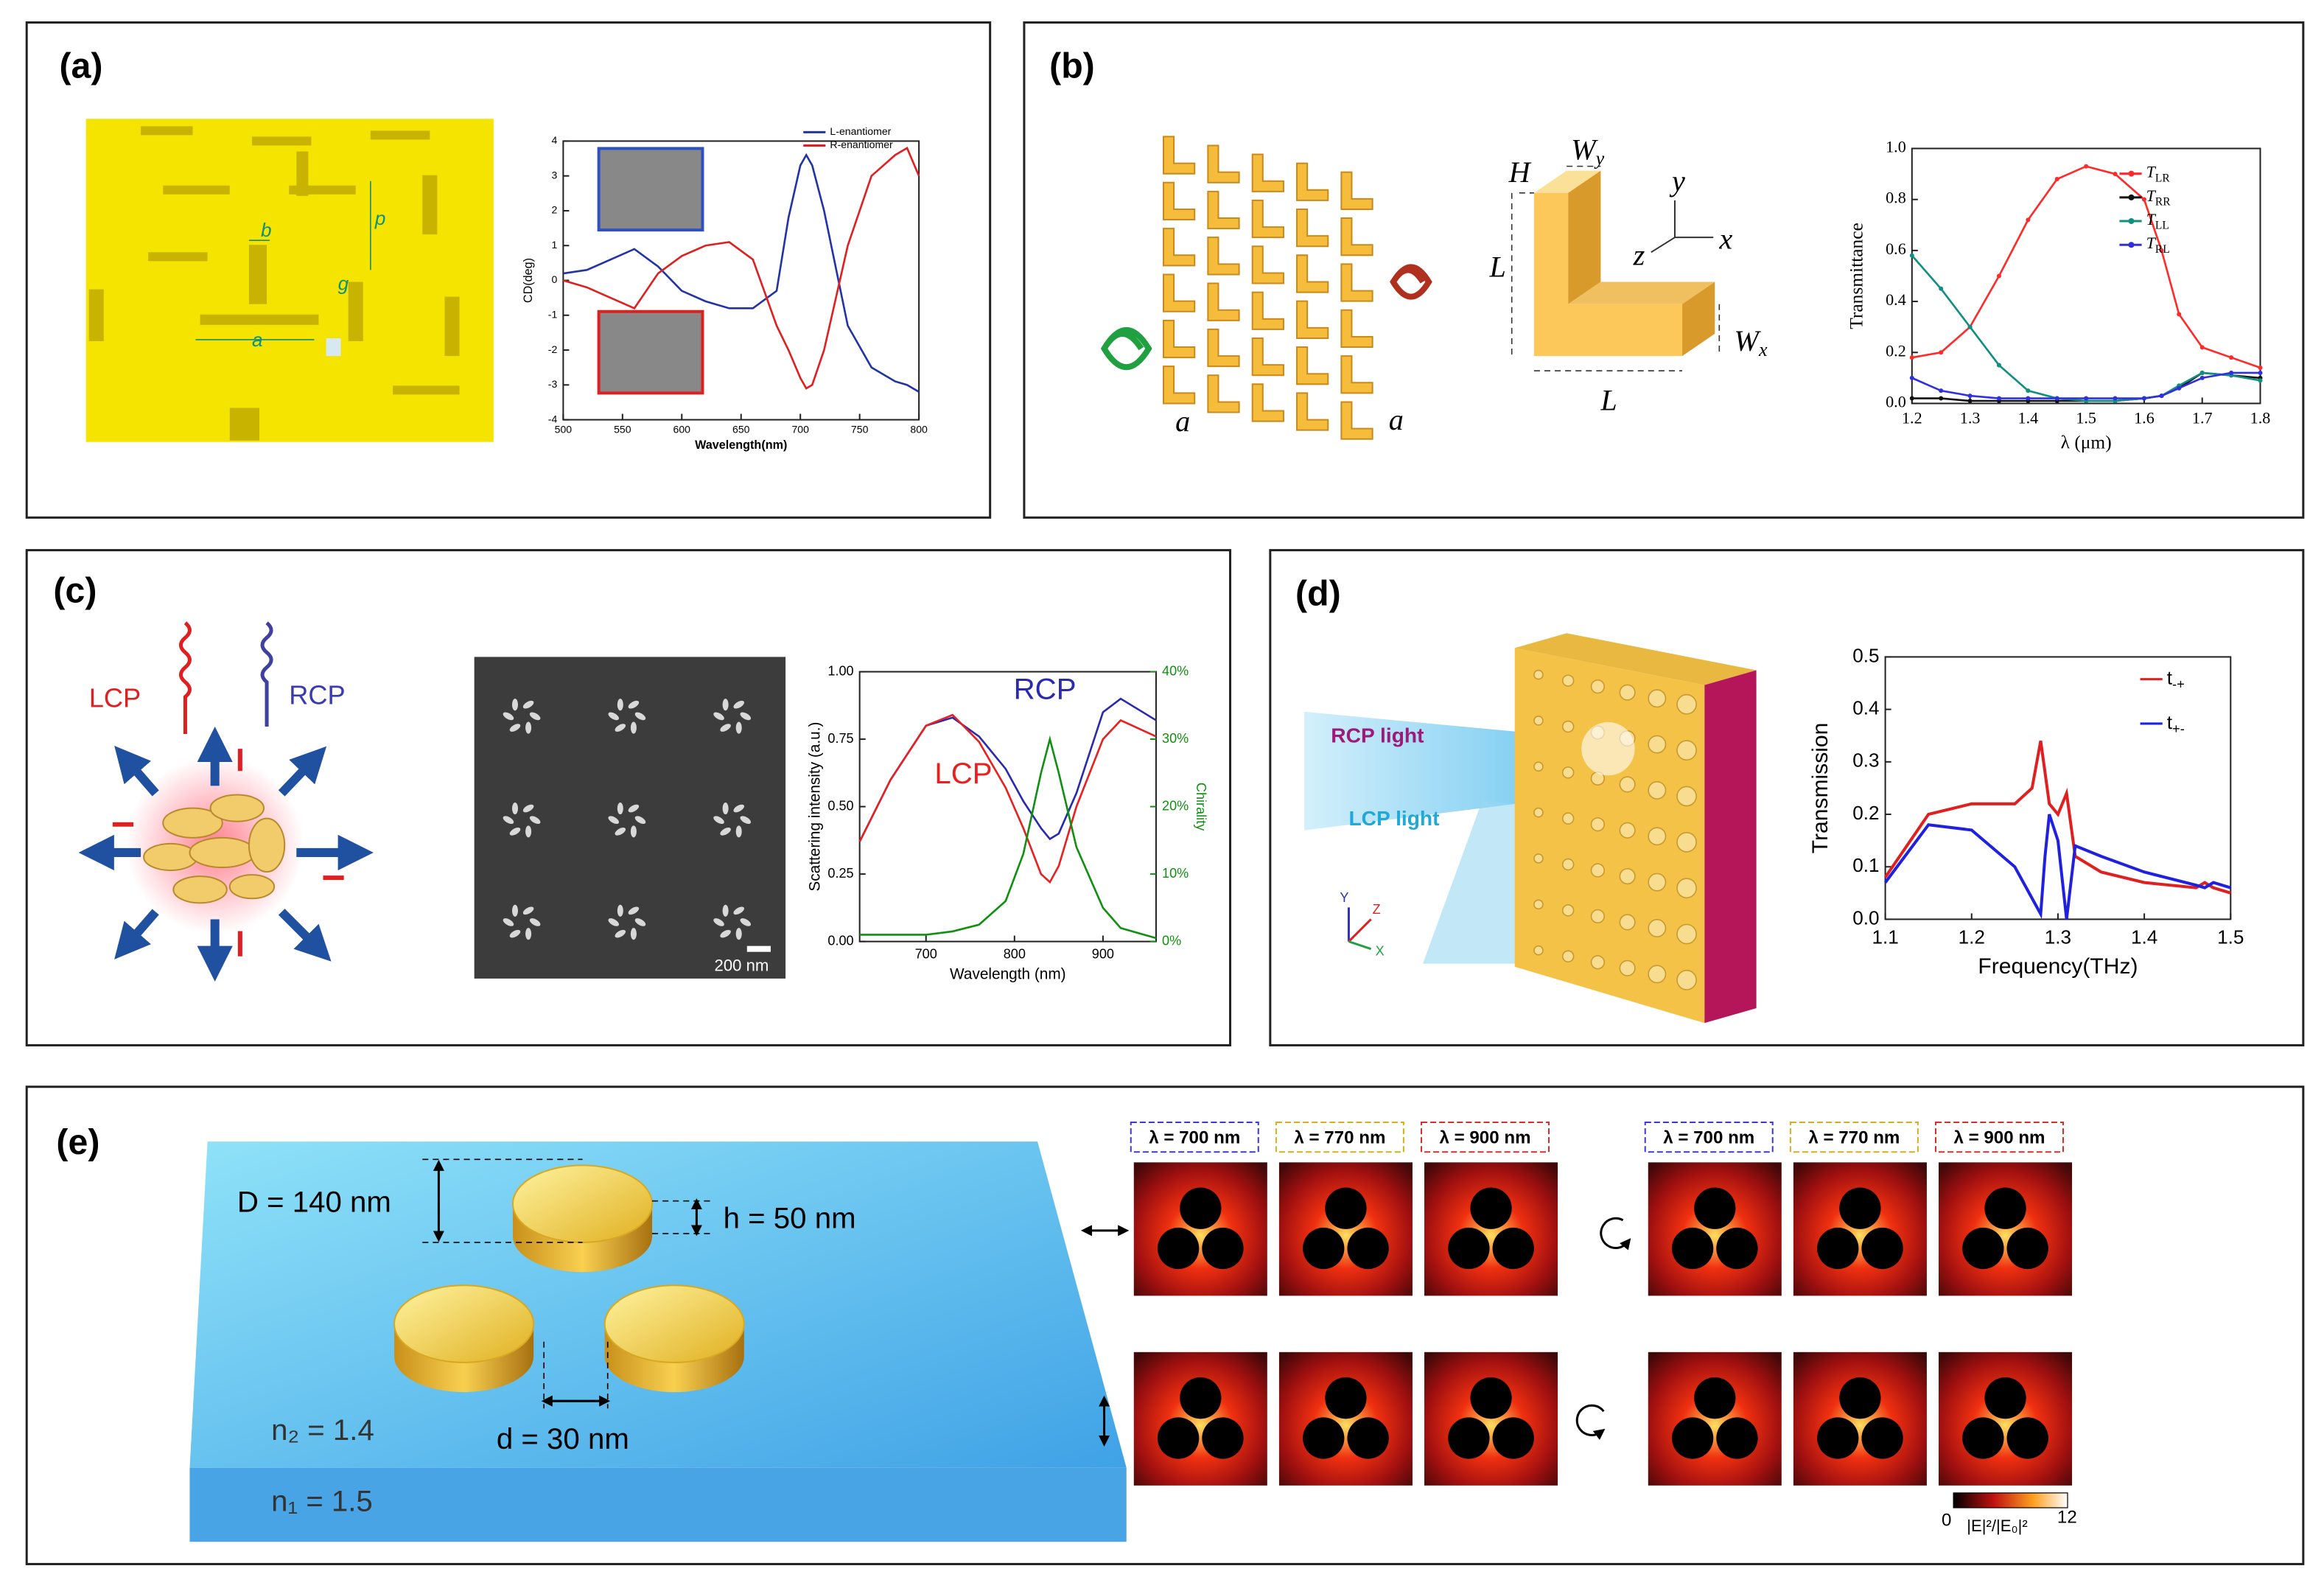  Describe the element at coordinates (2144, 418) in the screenshot. I see `x-tick-label: 1.6` at that location.